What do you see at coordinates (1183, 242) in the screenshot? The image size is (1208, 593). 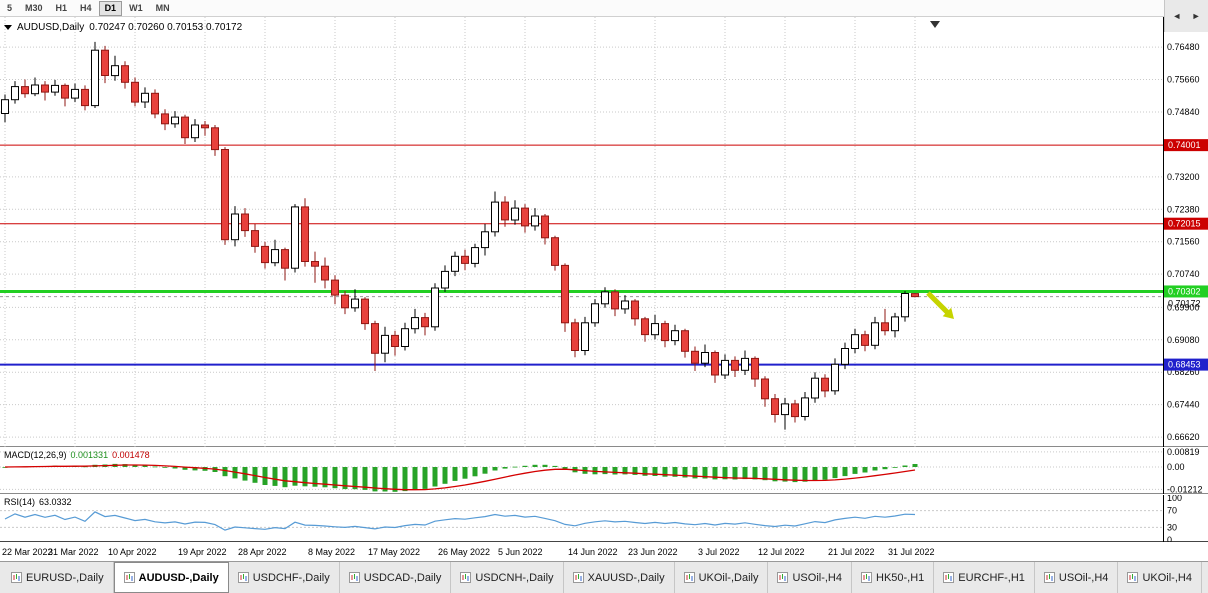 I see `price-axis-label: 0.71560` at bounding box center [1183, 242].